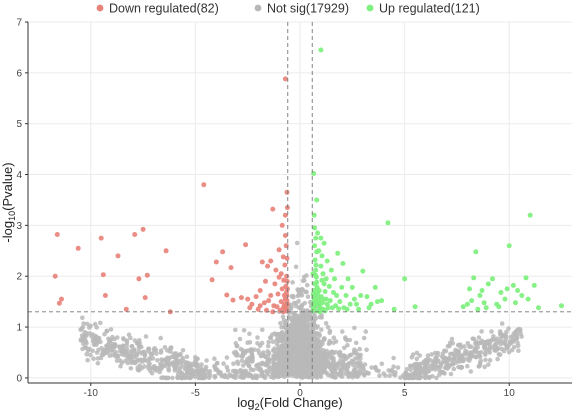 The image size is (574, 410). I want to click on y-axis-title-main: -log, so click(7, 232).